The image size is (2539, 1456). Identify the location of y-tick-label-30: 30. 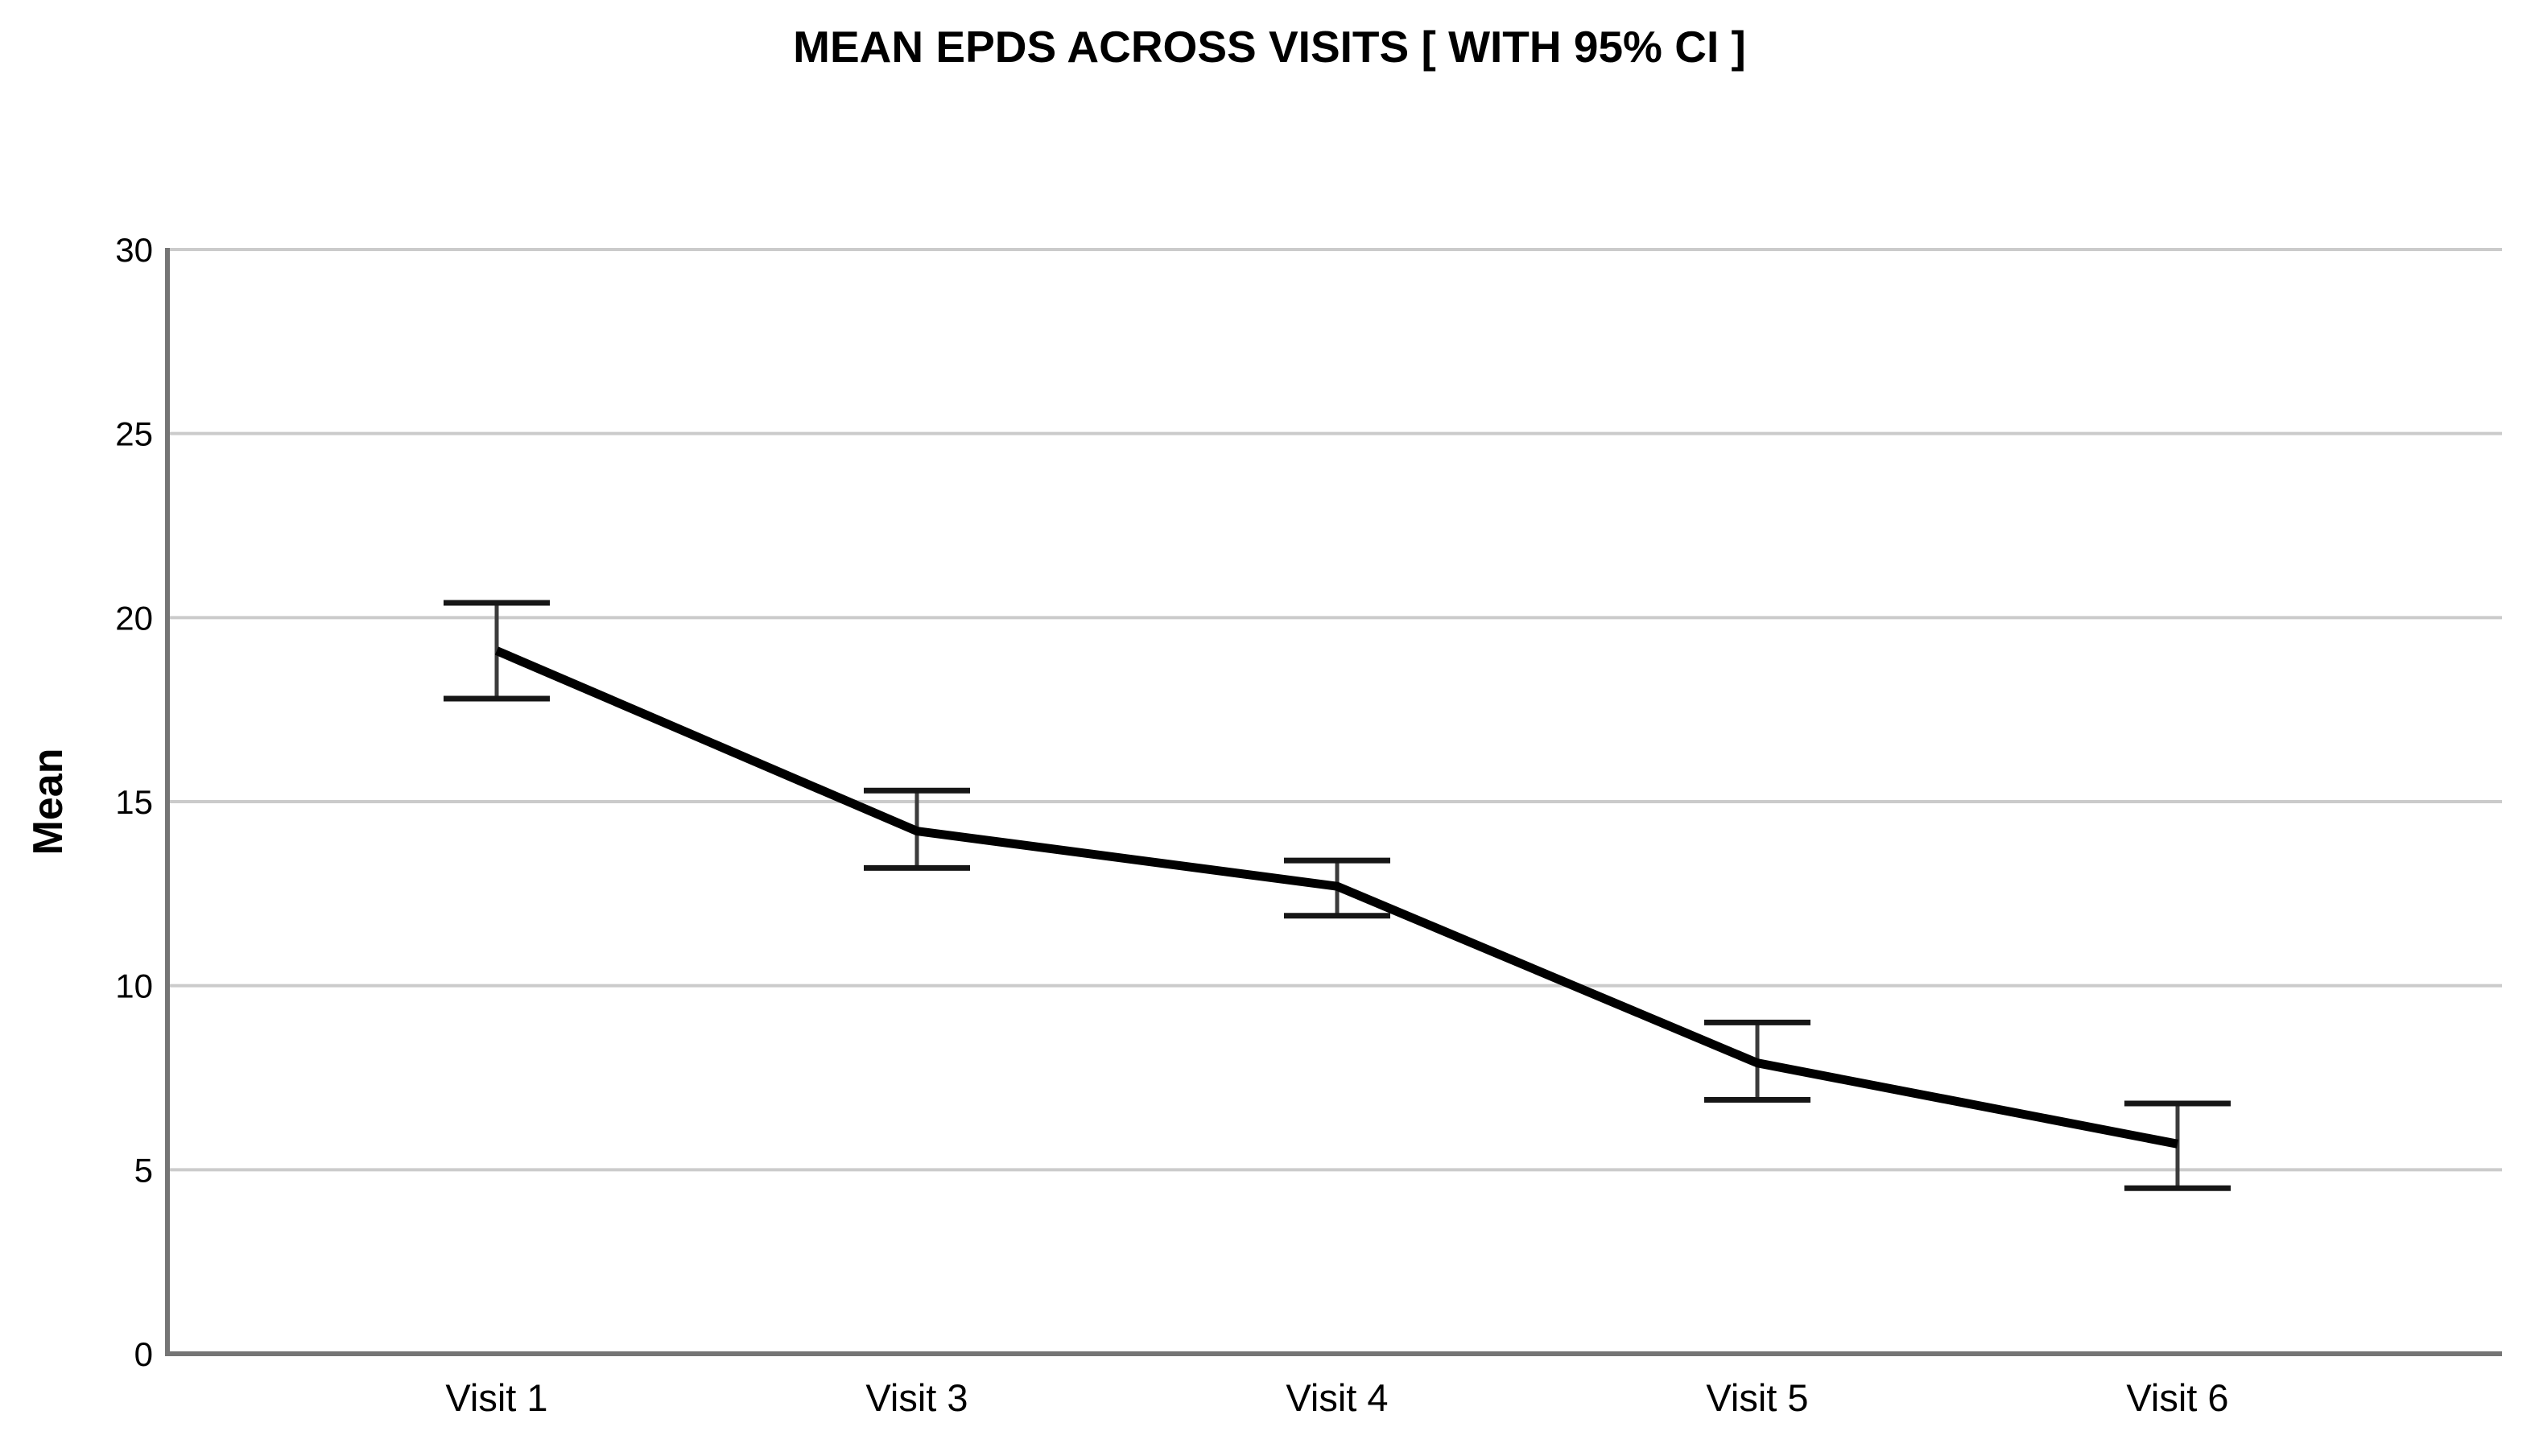
(134, 250).